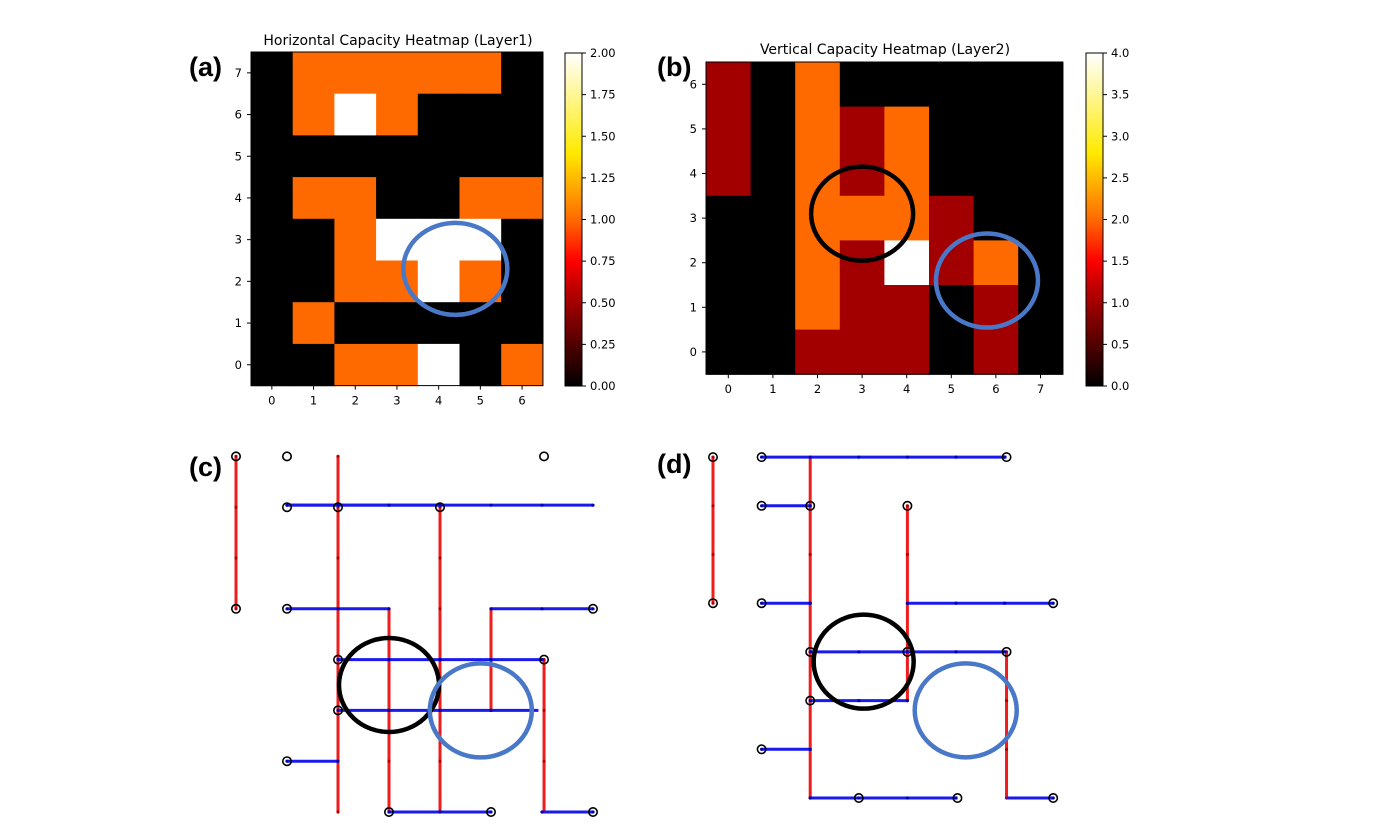 The width and height of the screenshot is (1381, 829). I want to click on x-tick-label: 3, so click(861, 389).